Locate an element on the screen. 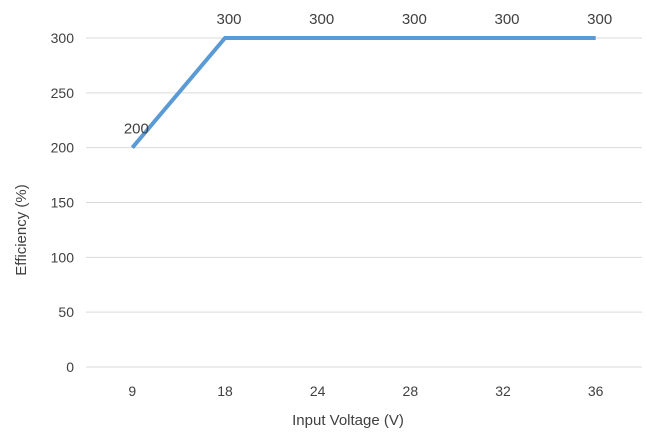 Image resolution: width=646 pixels, height=432 pixels. y-tick-label: 50 is located at coordinates (66, 312).